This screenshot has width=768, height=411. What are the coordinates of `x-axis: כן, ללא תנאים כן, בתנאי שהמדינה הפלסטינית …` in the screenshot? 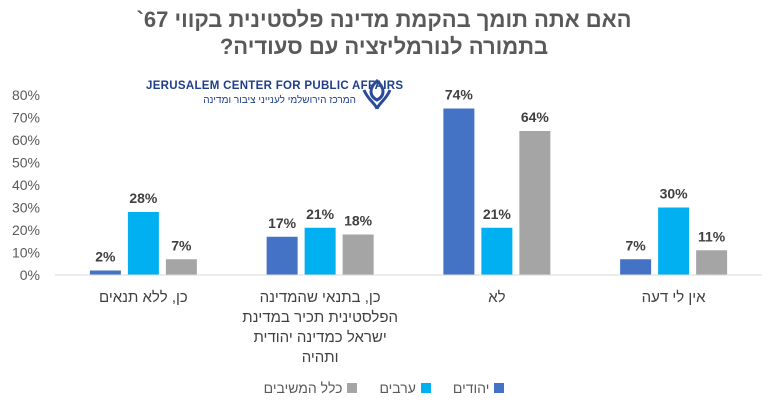 It's located at (402, 327).